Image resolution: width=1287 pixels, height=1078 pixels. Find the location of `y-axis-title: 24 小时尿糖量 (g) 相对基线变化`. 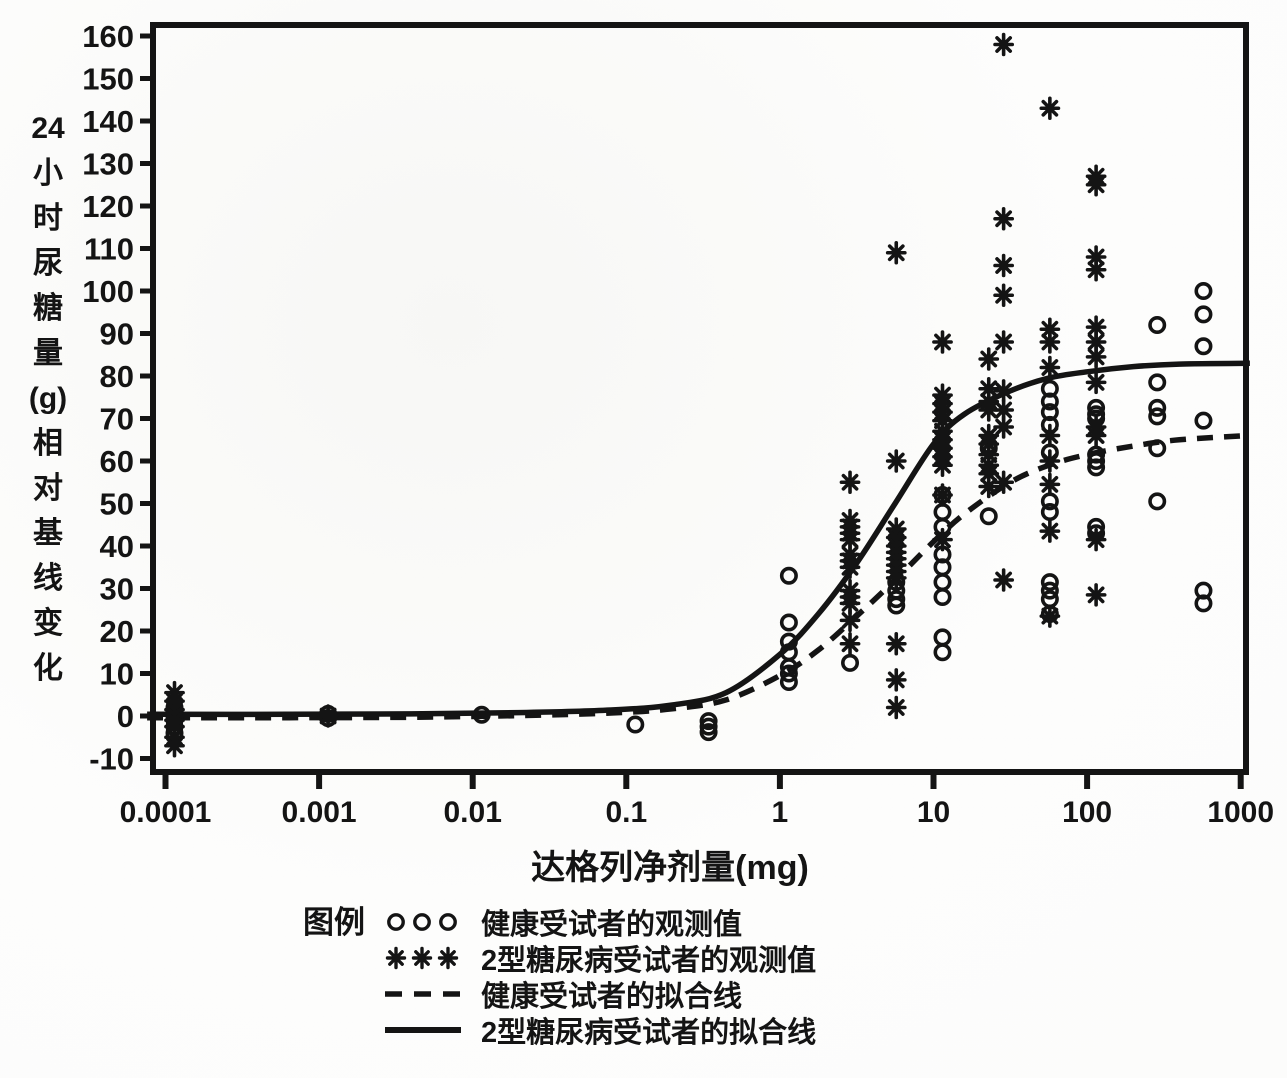

y-axis-title: 24 小时尿糖量 (g) 相对基线变化 is located at coordinates (48, 398).